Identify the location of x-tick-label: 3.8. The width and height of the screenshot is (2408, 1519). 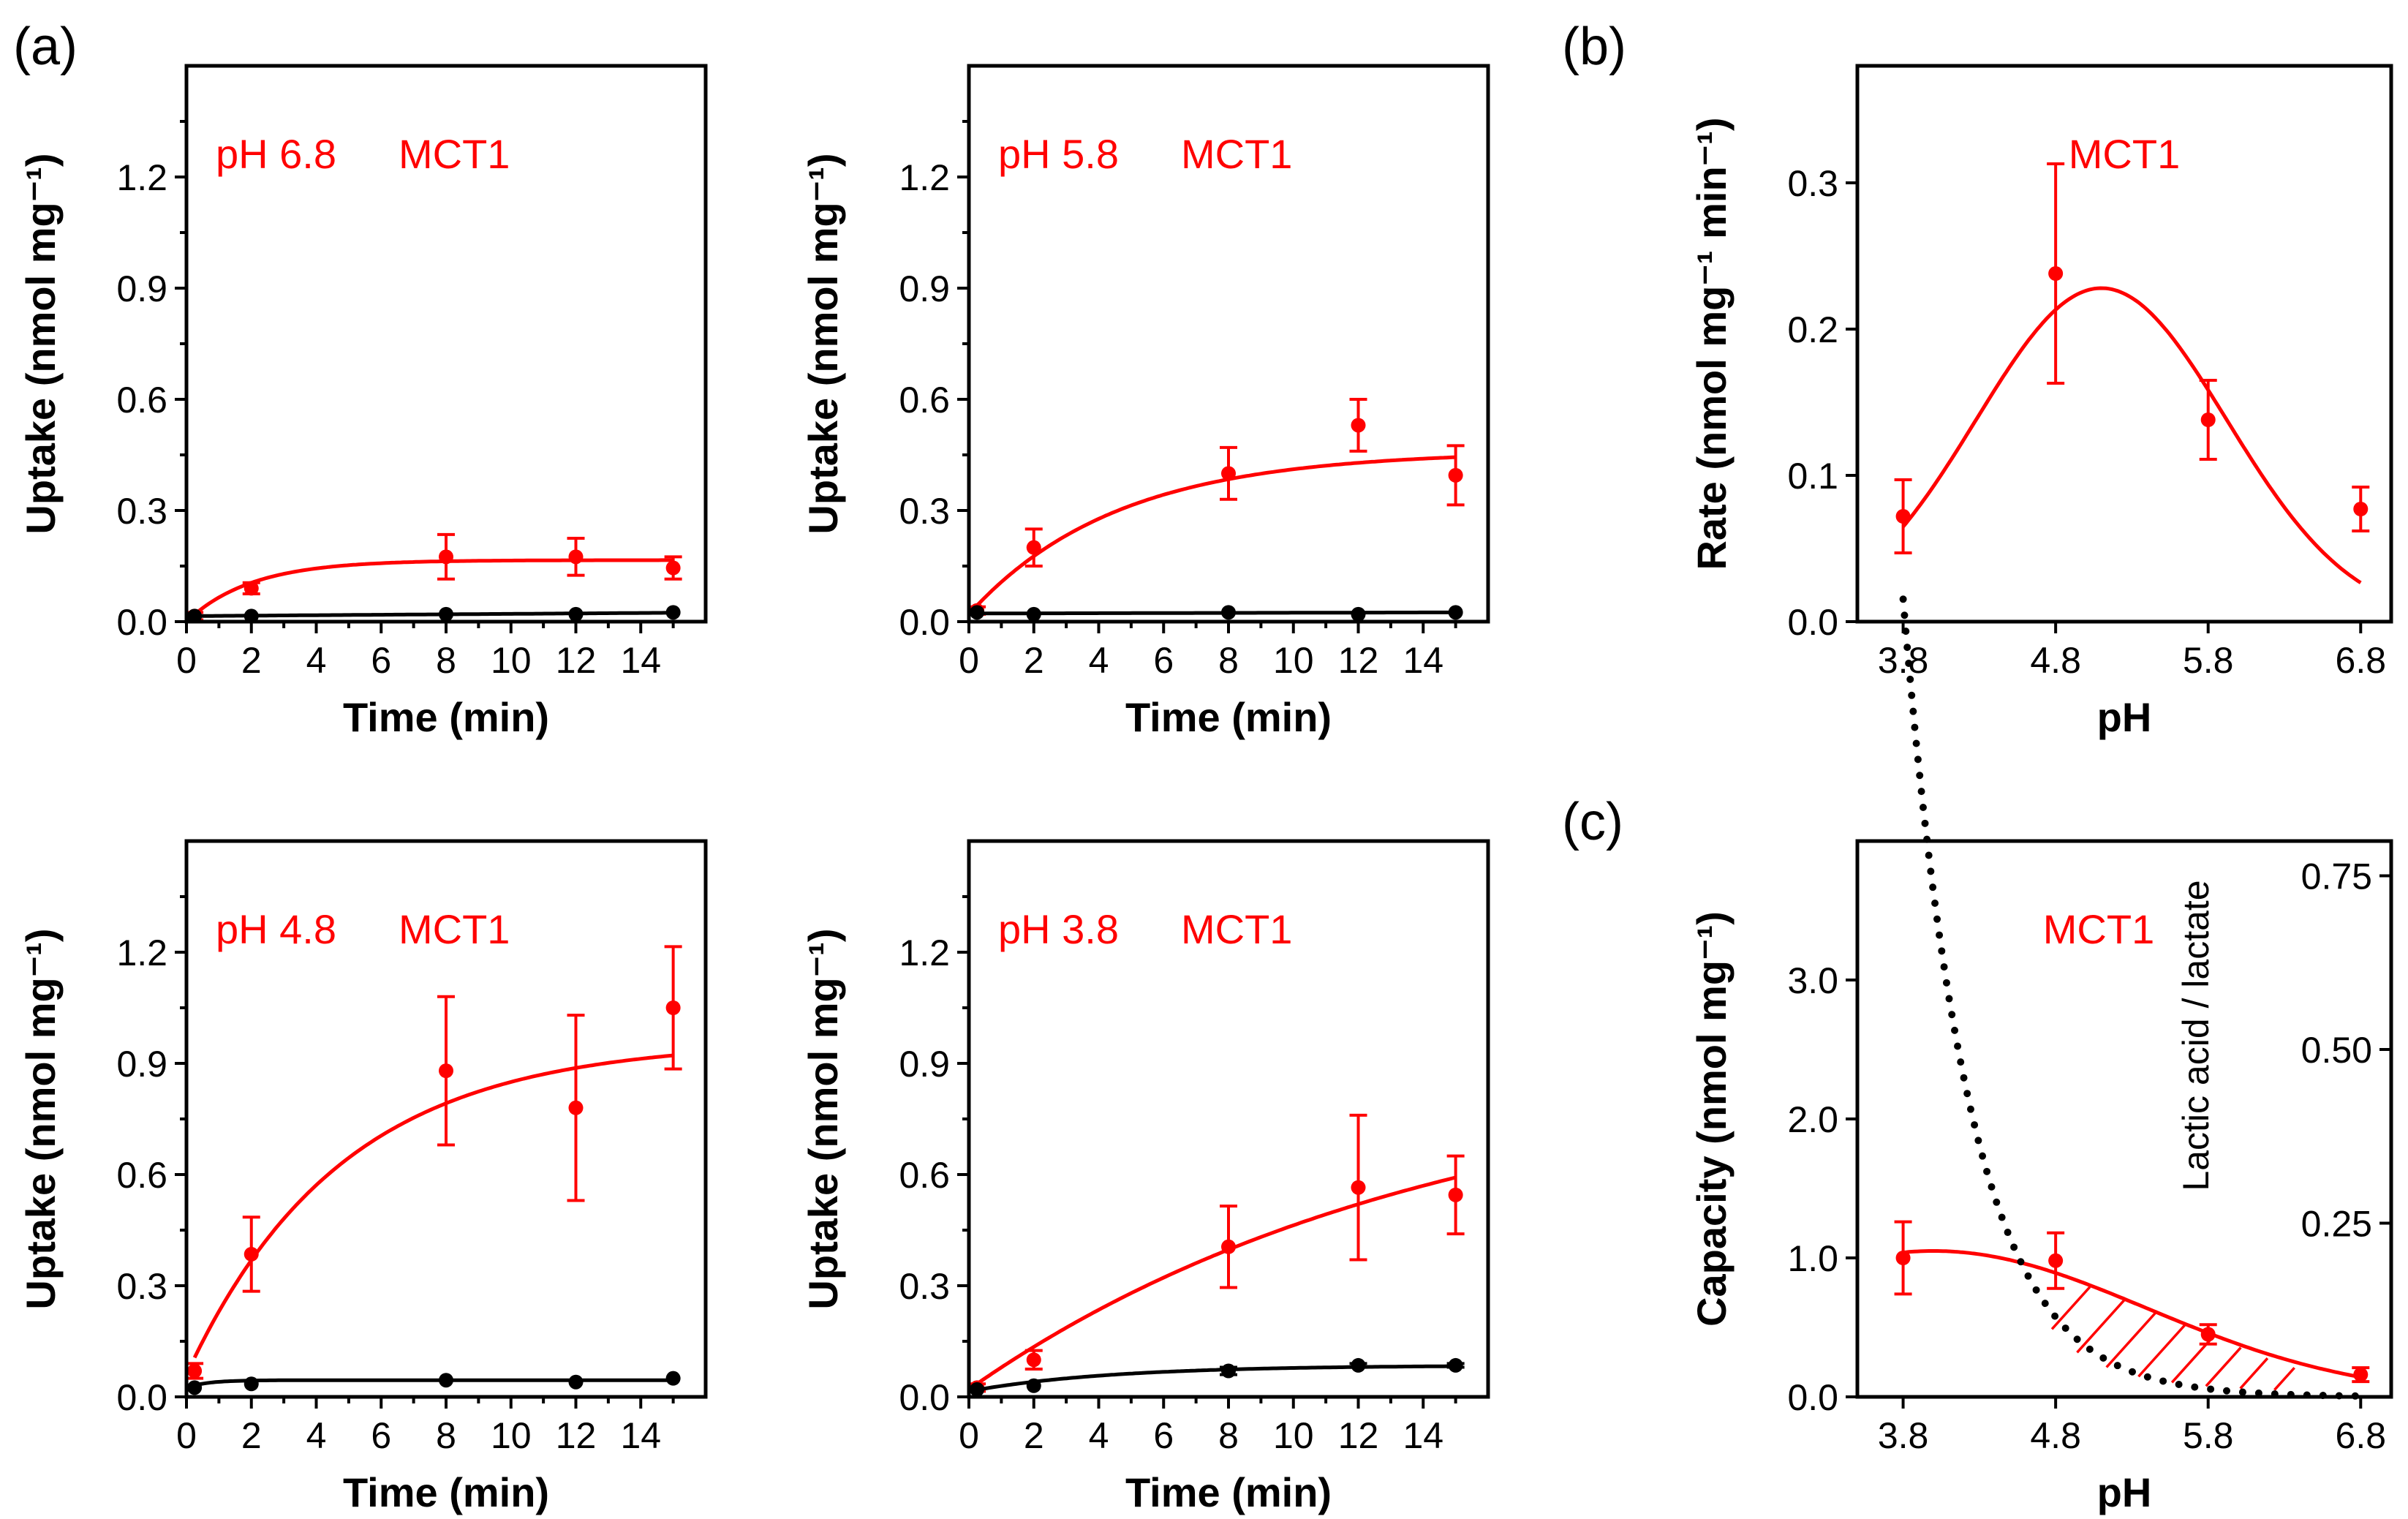
(1903, 1435).